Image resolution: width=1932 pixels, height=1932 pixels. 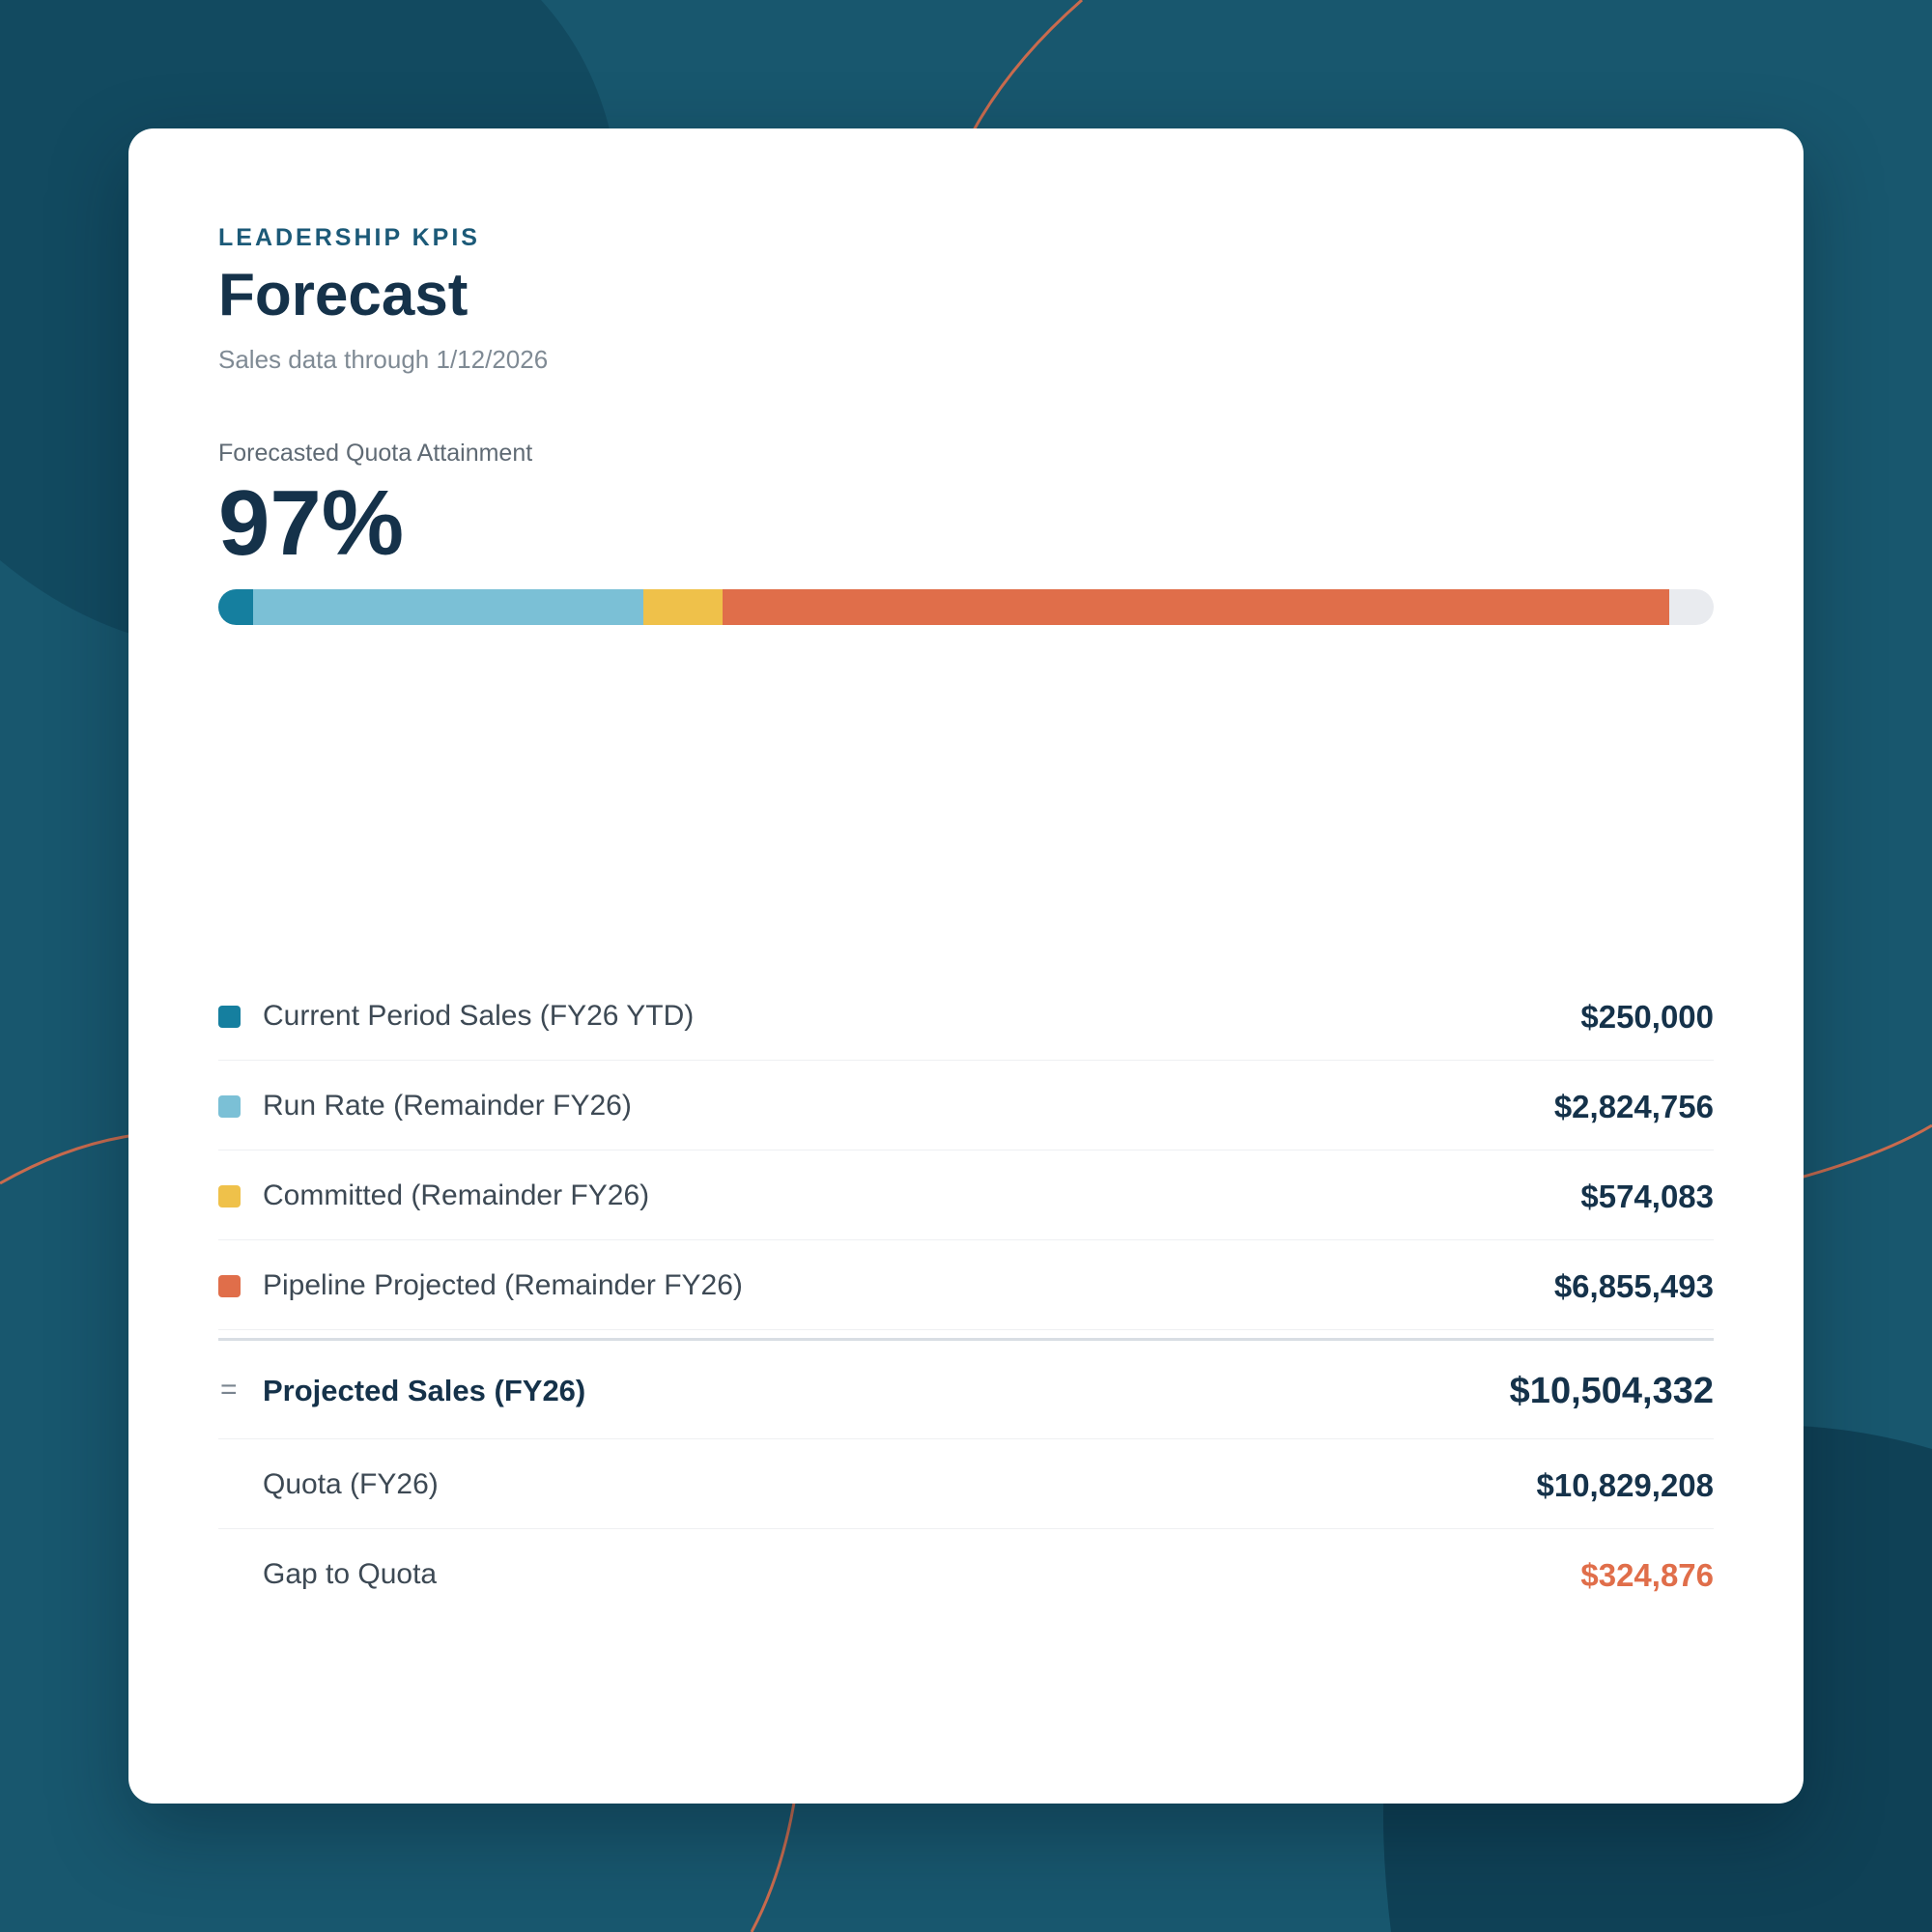 I want to click on gap-value: $324,876, so click(x=1647, y=1575).